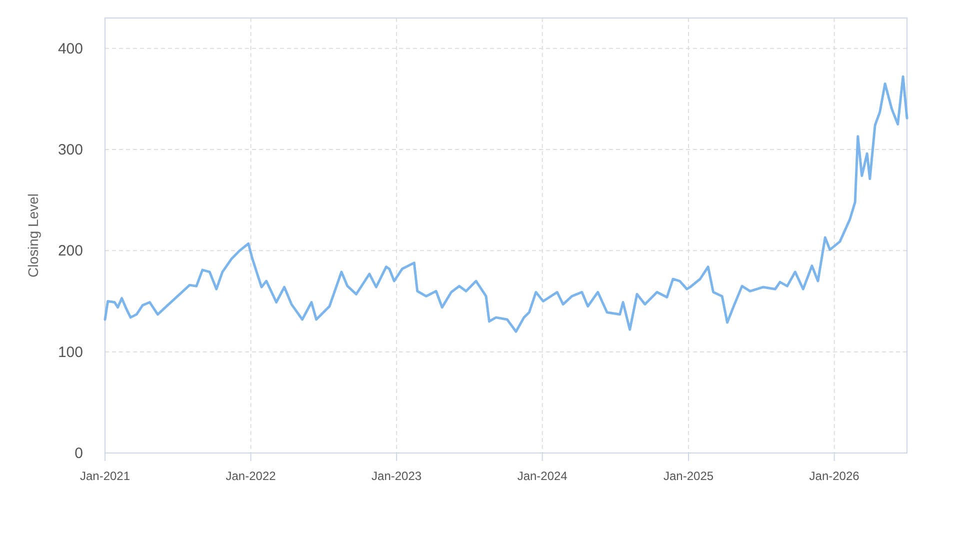 This screenshot has height=547, width=973. I want to click on y-tick-label: 0, so click(78, 453).